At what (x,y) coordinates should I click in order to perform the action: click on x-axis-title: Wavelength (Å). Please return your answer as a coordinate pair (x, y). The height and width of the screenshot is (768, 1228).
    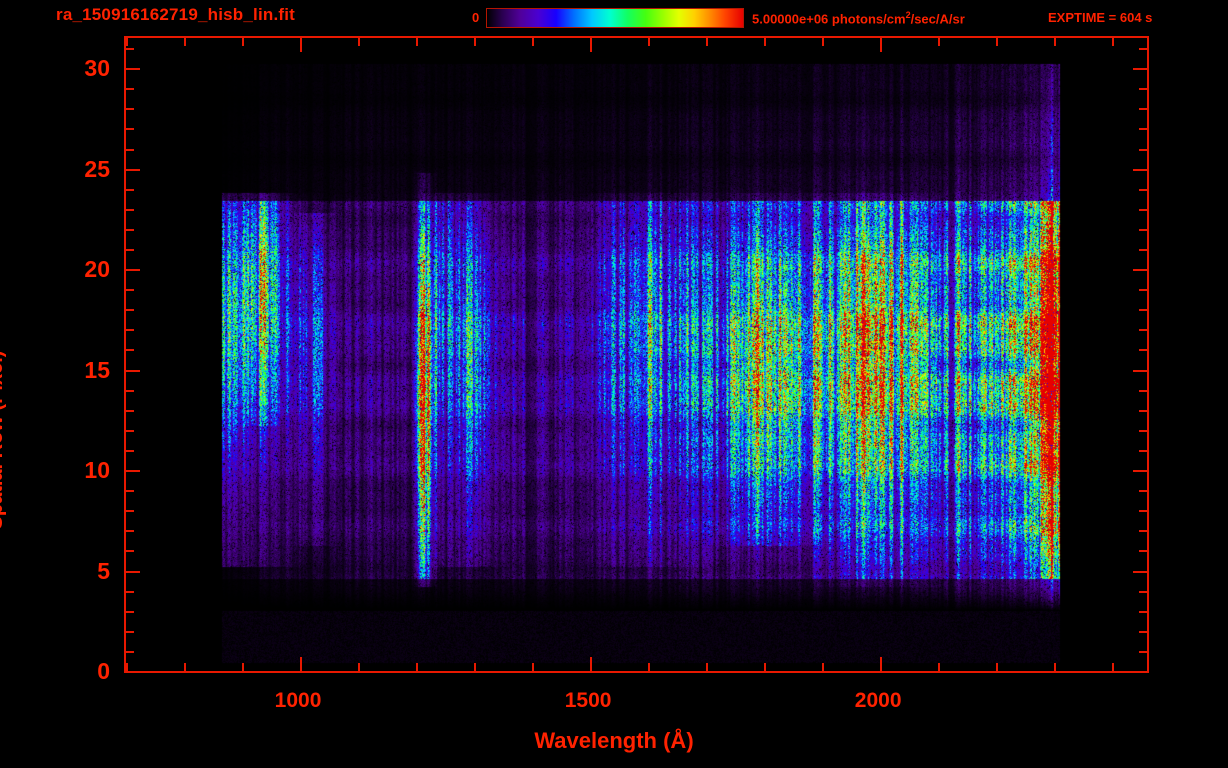
    Looking at the image, I should click on (614, 740).